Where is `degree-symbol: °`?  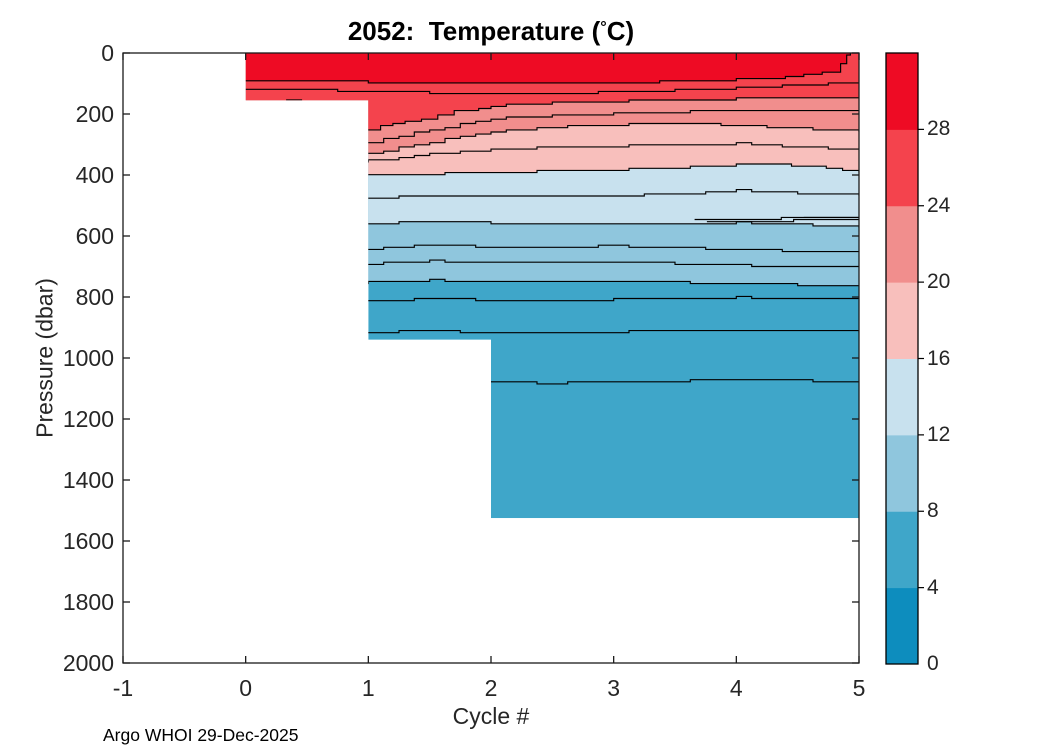 degree-symbol: ° is located at coordinates (603, 27).